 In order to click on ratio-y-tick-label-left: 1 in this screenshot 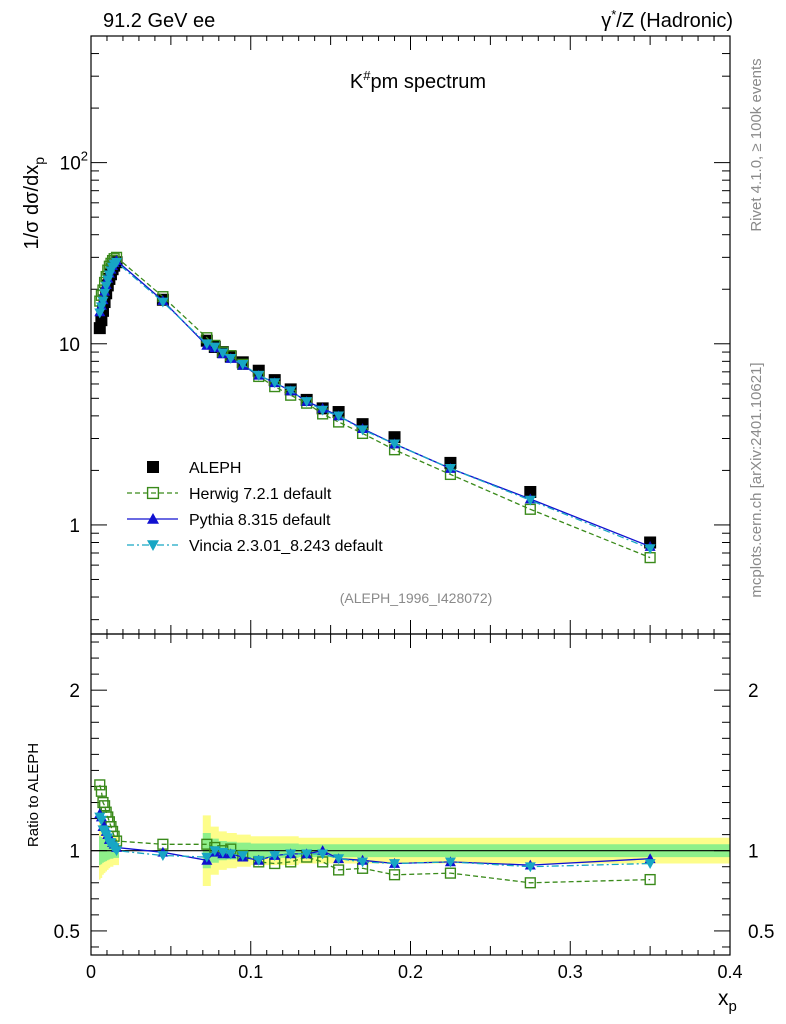, I will do `click(74, 852)`.